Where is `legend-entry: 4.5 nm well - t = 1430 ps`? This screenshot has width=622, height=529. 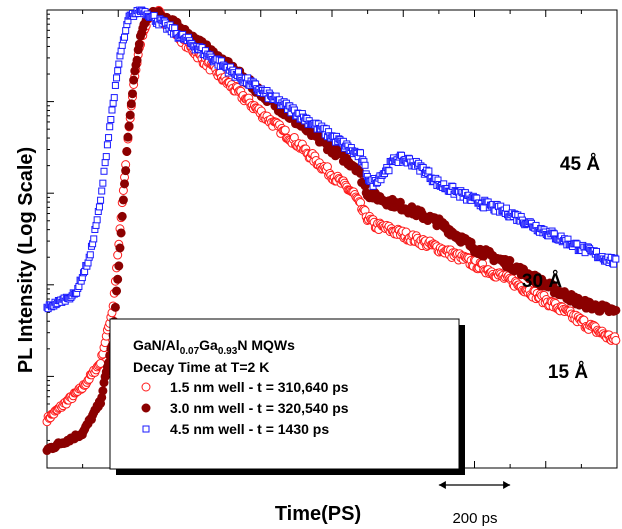
legend-entry: 4.5 nm well - t = 1430 ps is located at coordinates (249, 429).